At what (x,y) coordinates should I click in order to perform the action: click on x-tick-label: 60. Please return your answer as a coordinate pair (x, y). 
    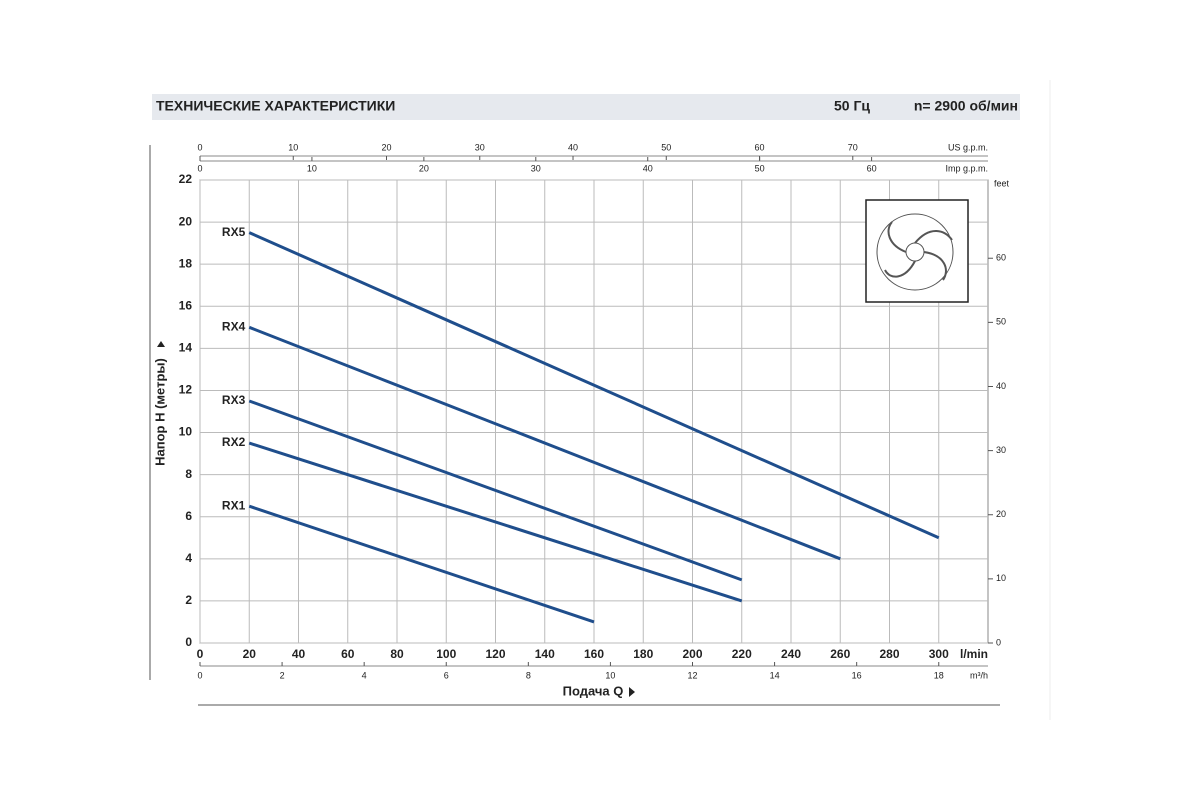
    Looking at the image, I should click on (348, 654).